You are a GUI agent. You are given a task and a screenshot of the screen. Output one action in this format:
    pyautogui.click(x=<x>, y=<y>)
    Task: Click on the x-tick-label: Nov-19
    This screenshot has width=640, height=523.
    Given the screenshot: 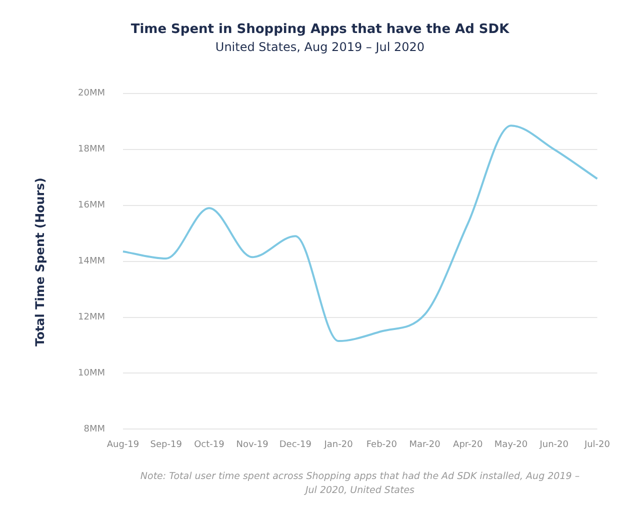 What is the action you would take?
    pyautogui.click(x=252, y=445)
    